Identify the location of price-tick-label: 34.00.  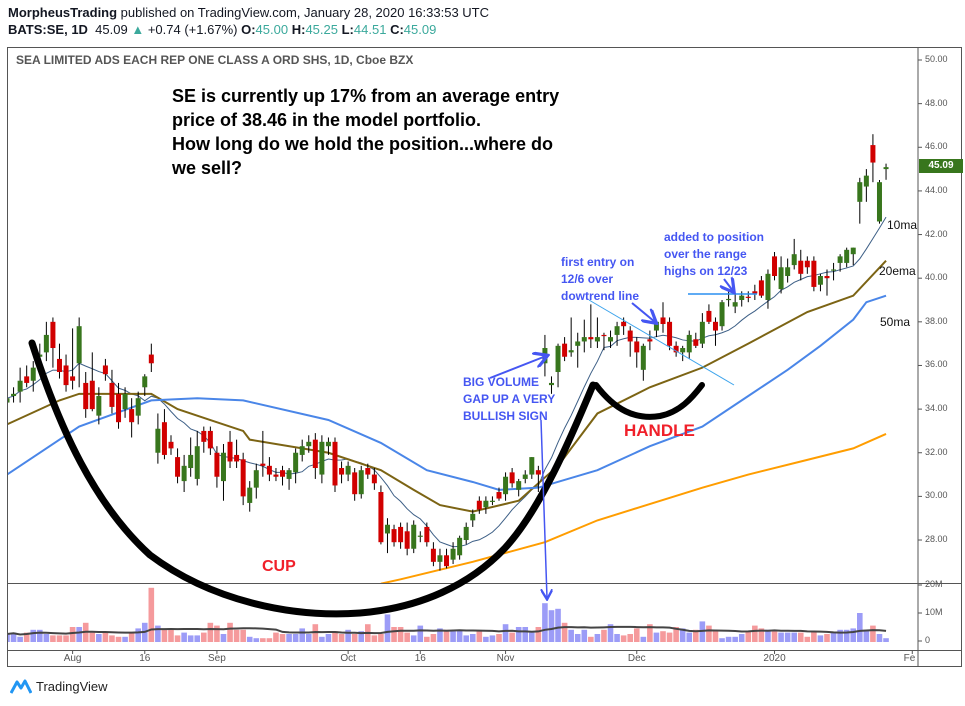
(936, 408).